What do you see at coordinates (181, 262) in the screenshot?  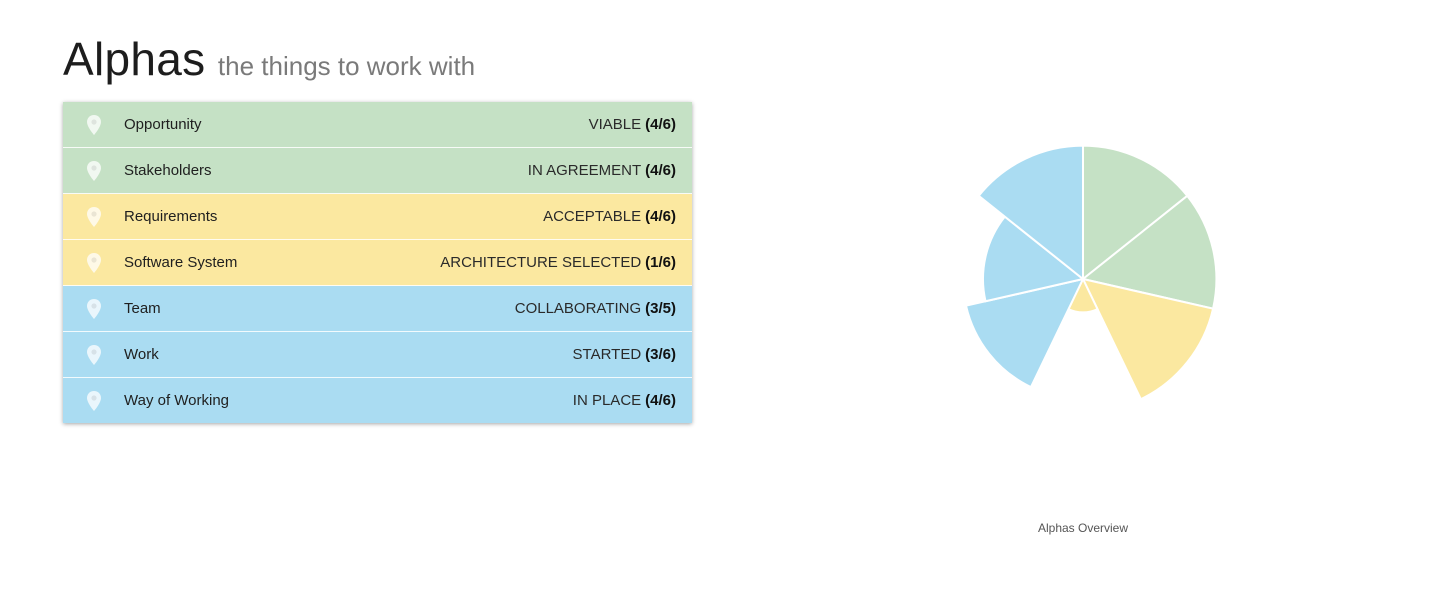 I see `alpha-name: Software System` at bounding box center [181, 262].